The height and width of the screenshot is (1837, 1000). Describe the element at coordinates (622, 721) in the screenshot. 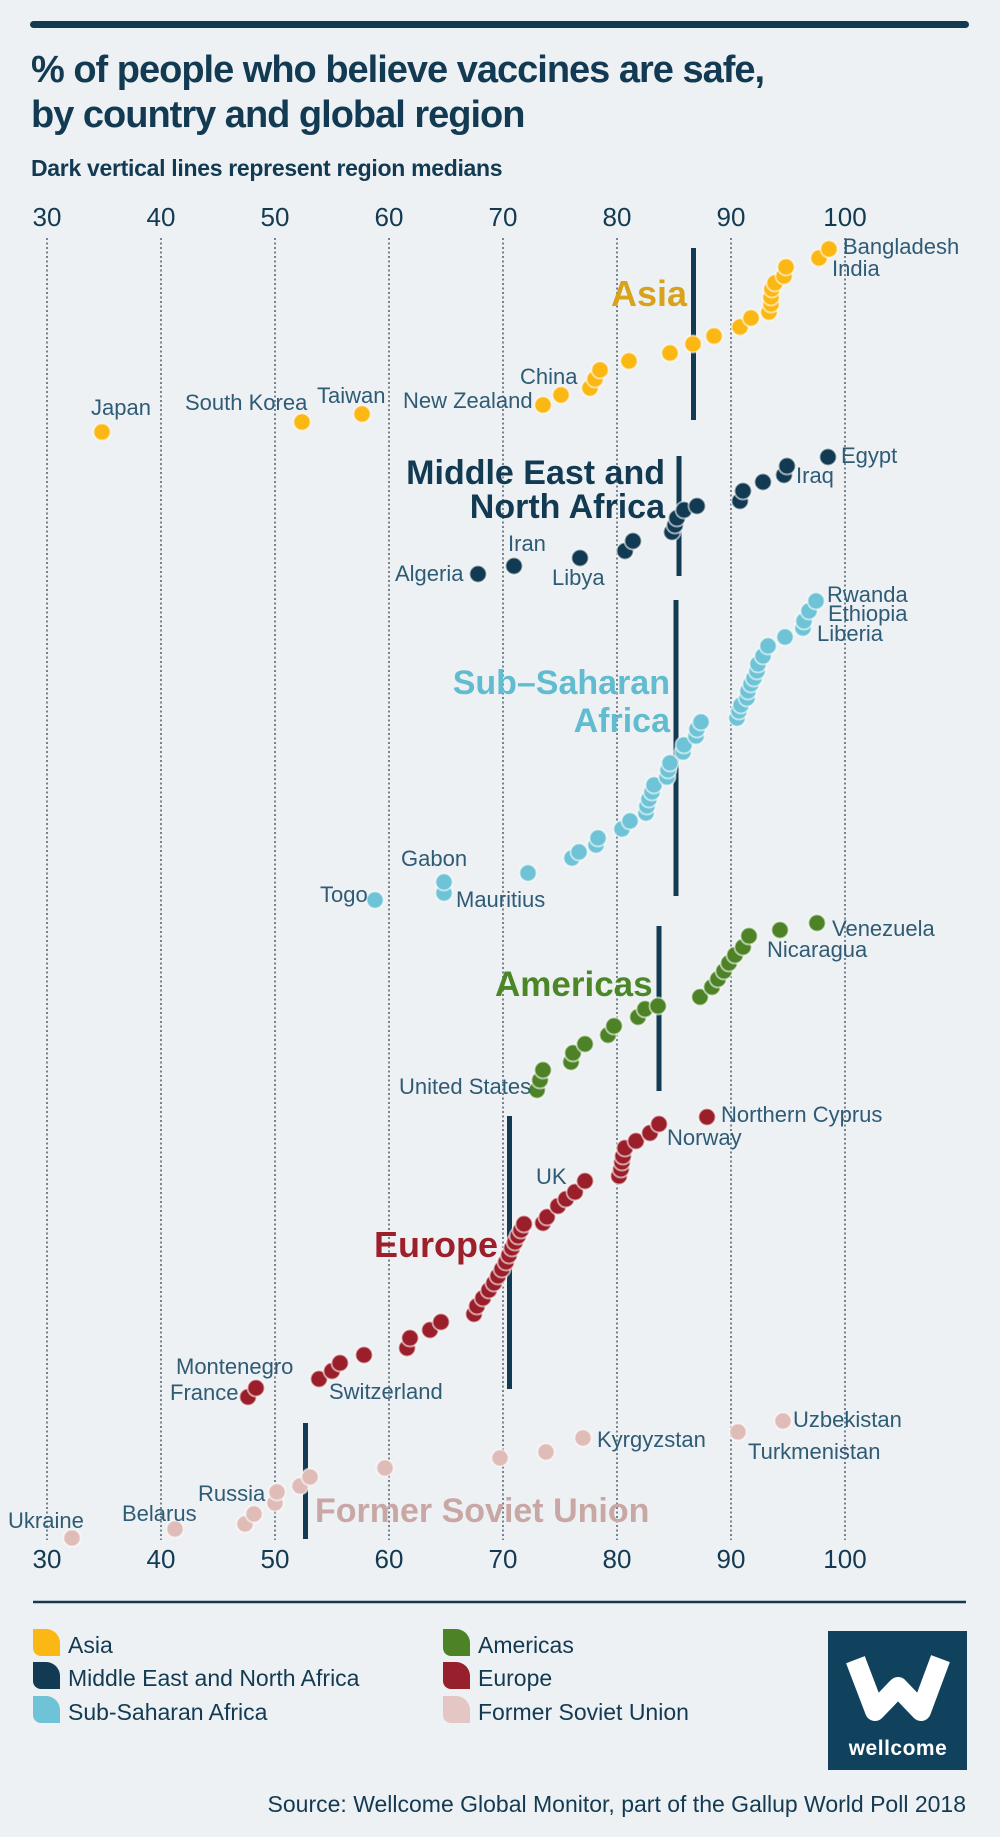

I see `svg-text: Africa` at that location.